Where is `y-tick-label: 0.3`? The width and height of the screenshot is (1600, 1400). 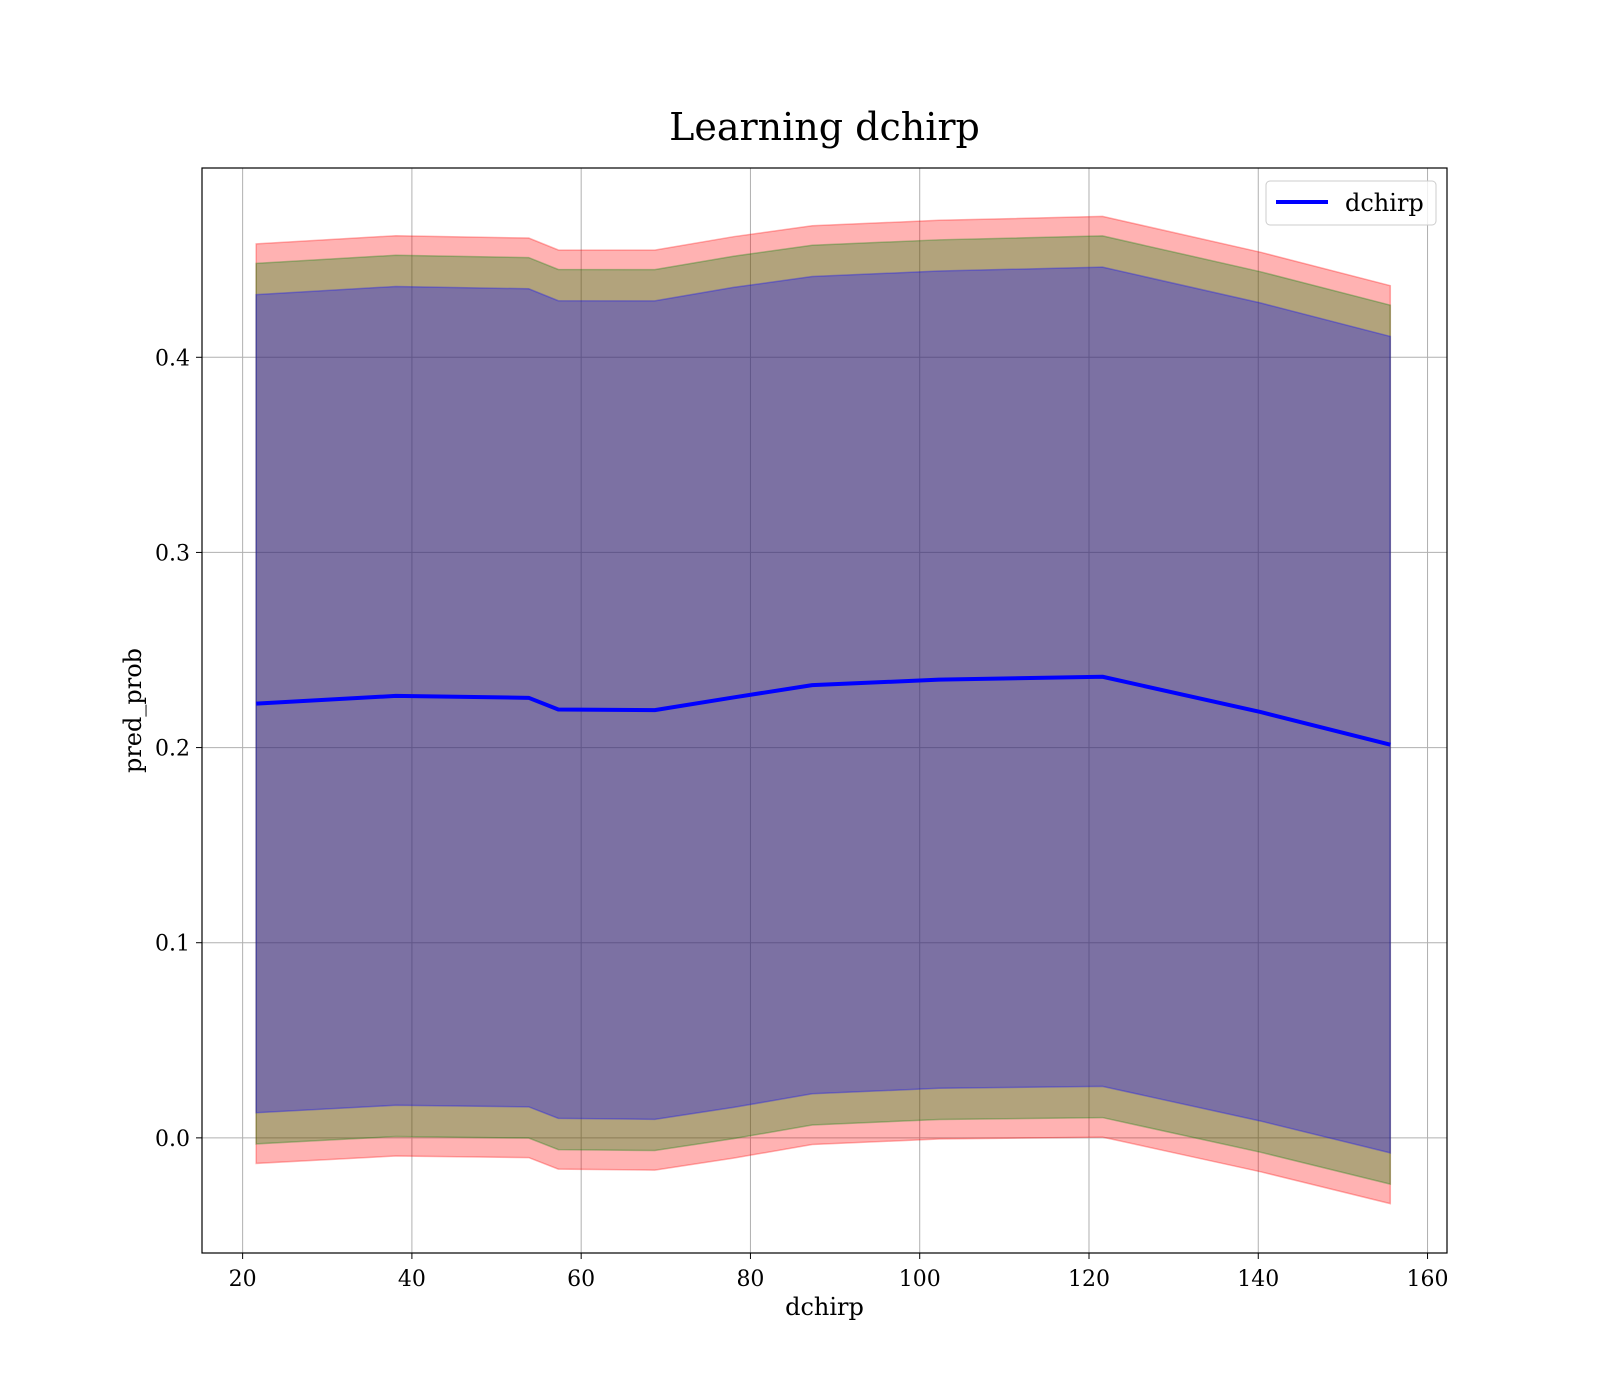 y-tick-label: 0.3 is located at coordinates (172, 553).